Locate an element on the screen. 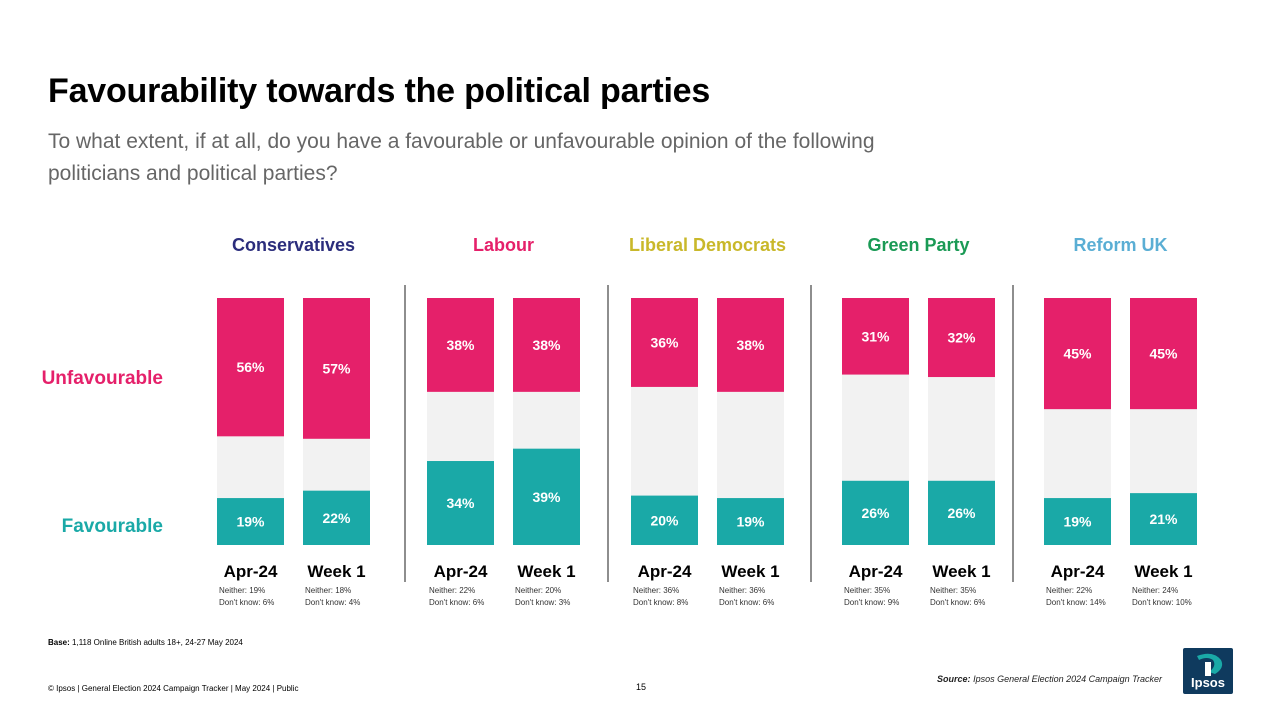  bar-label-green-party-apr-24: Apr-24 is located at coordinates (876, 571).